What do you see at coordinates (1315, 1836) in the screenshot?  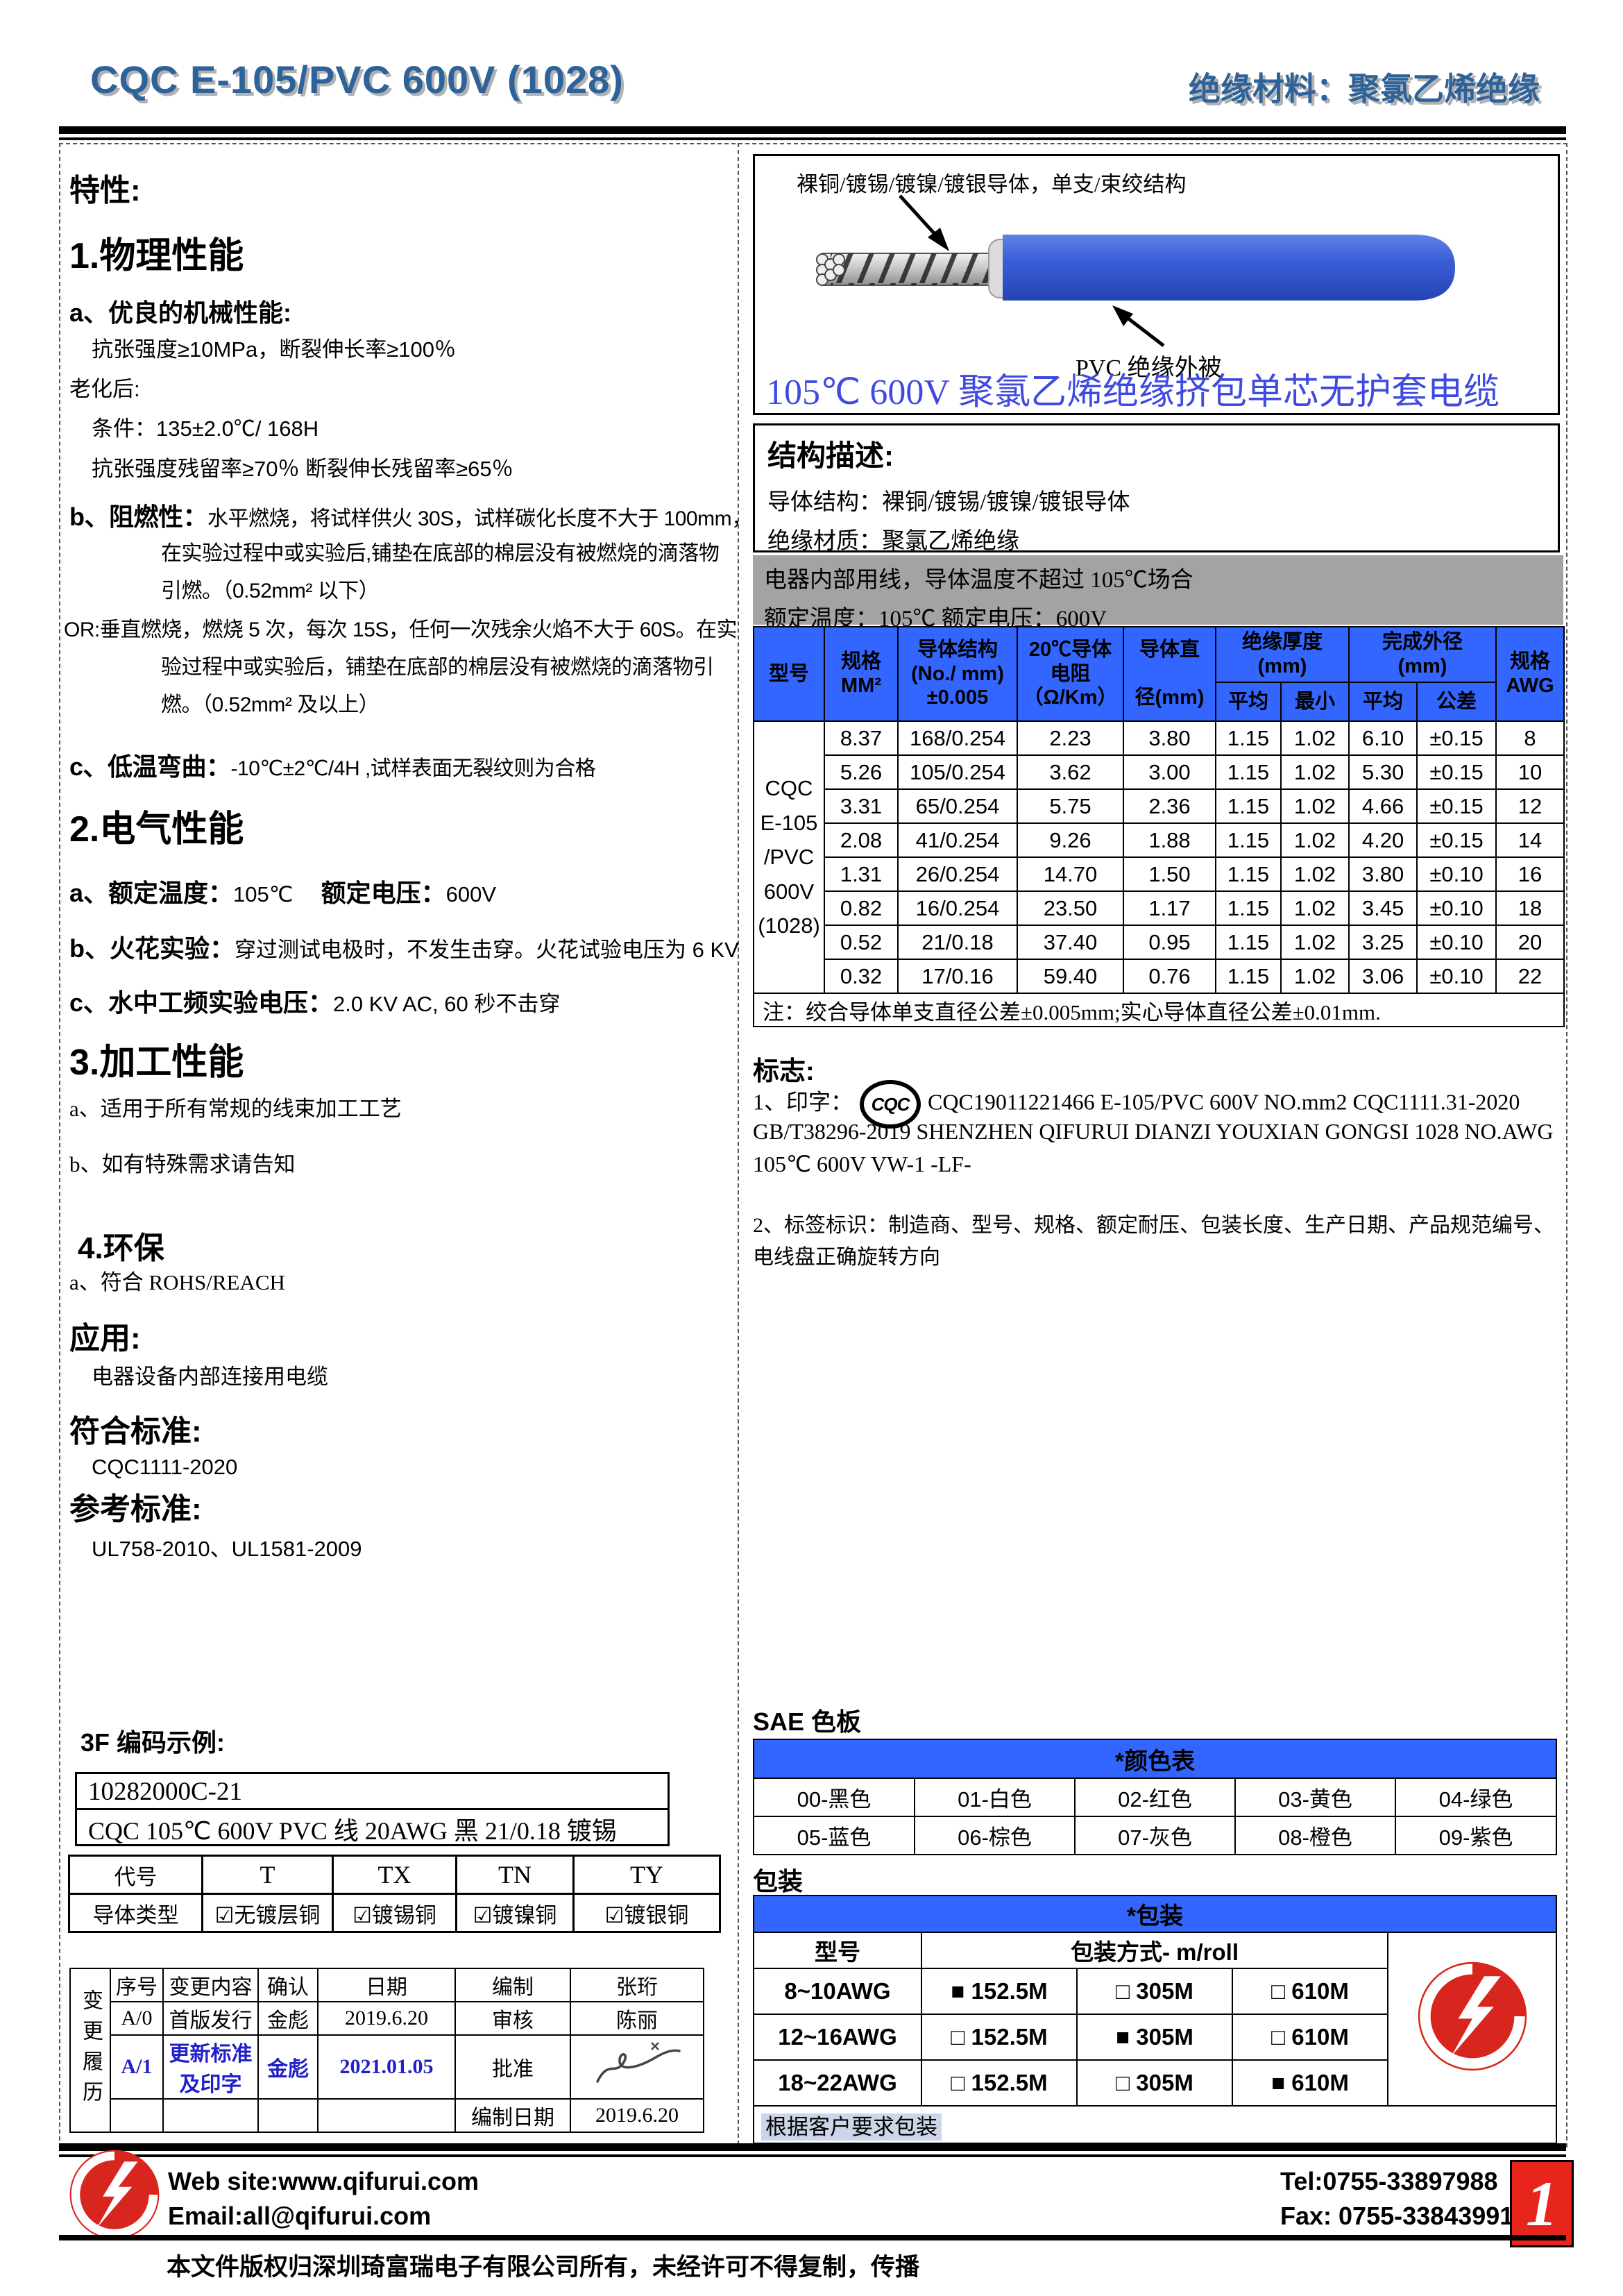 I see `color-cell: 08-橙色` at bounding box center [1315, 1836].